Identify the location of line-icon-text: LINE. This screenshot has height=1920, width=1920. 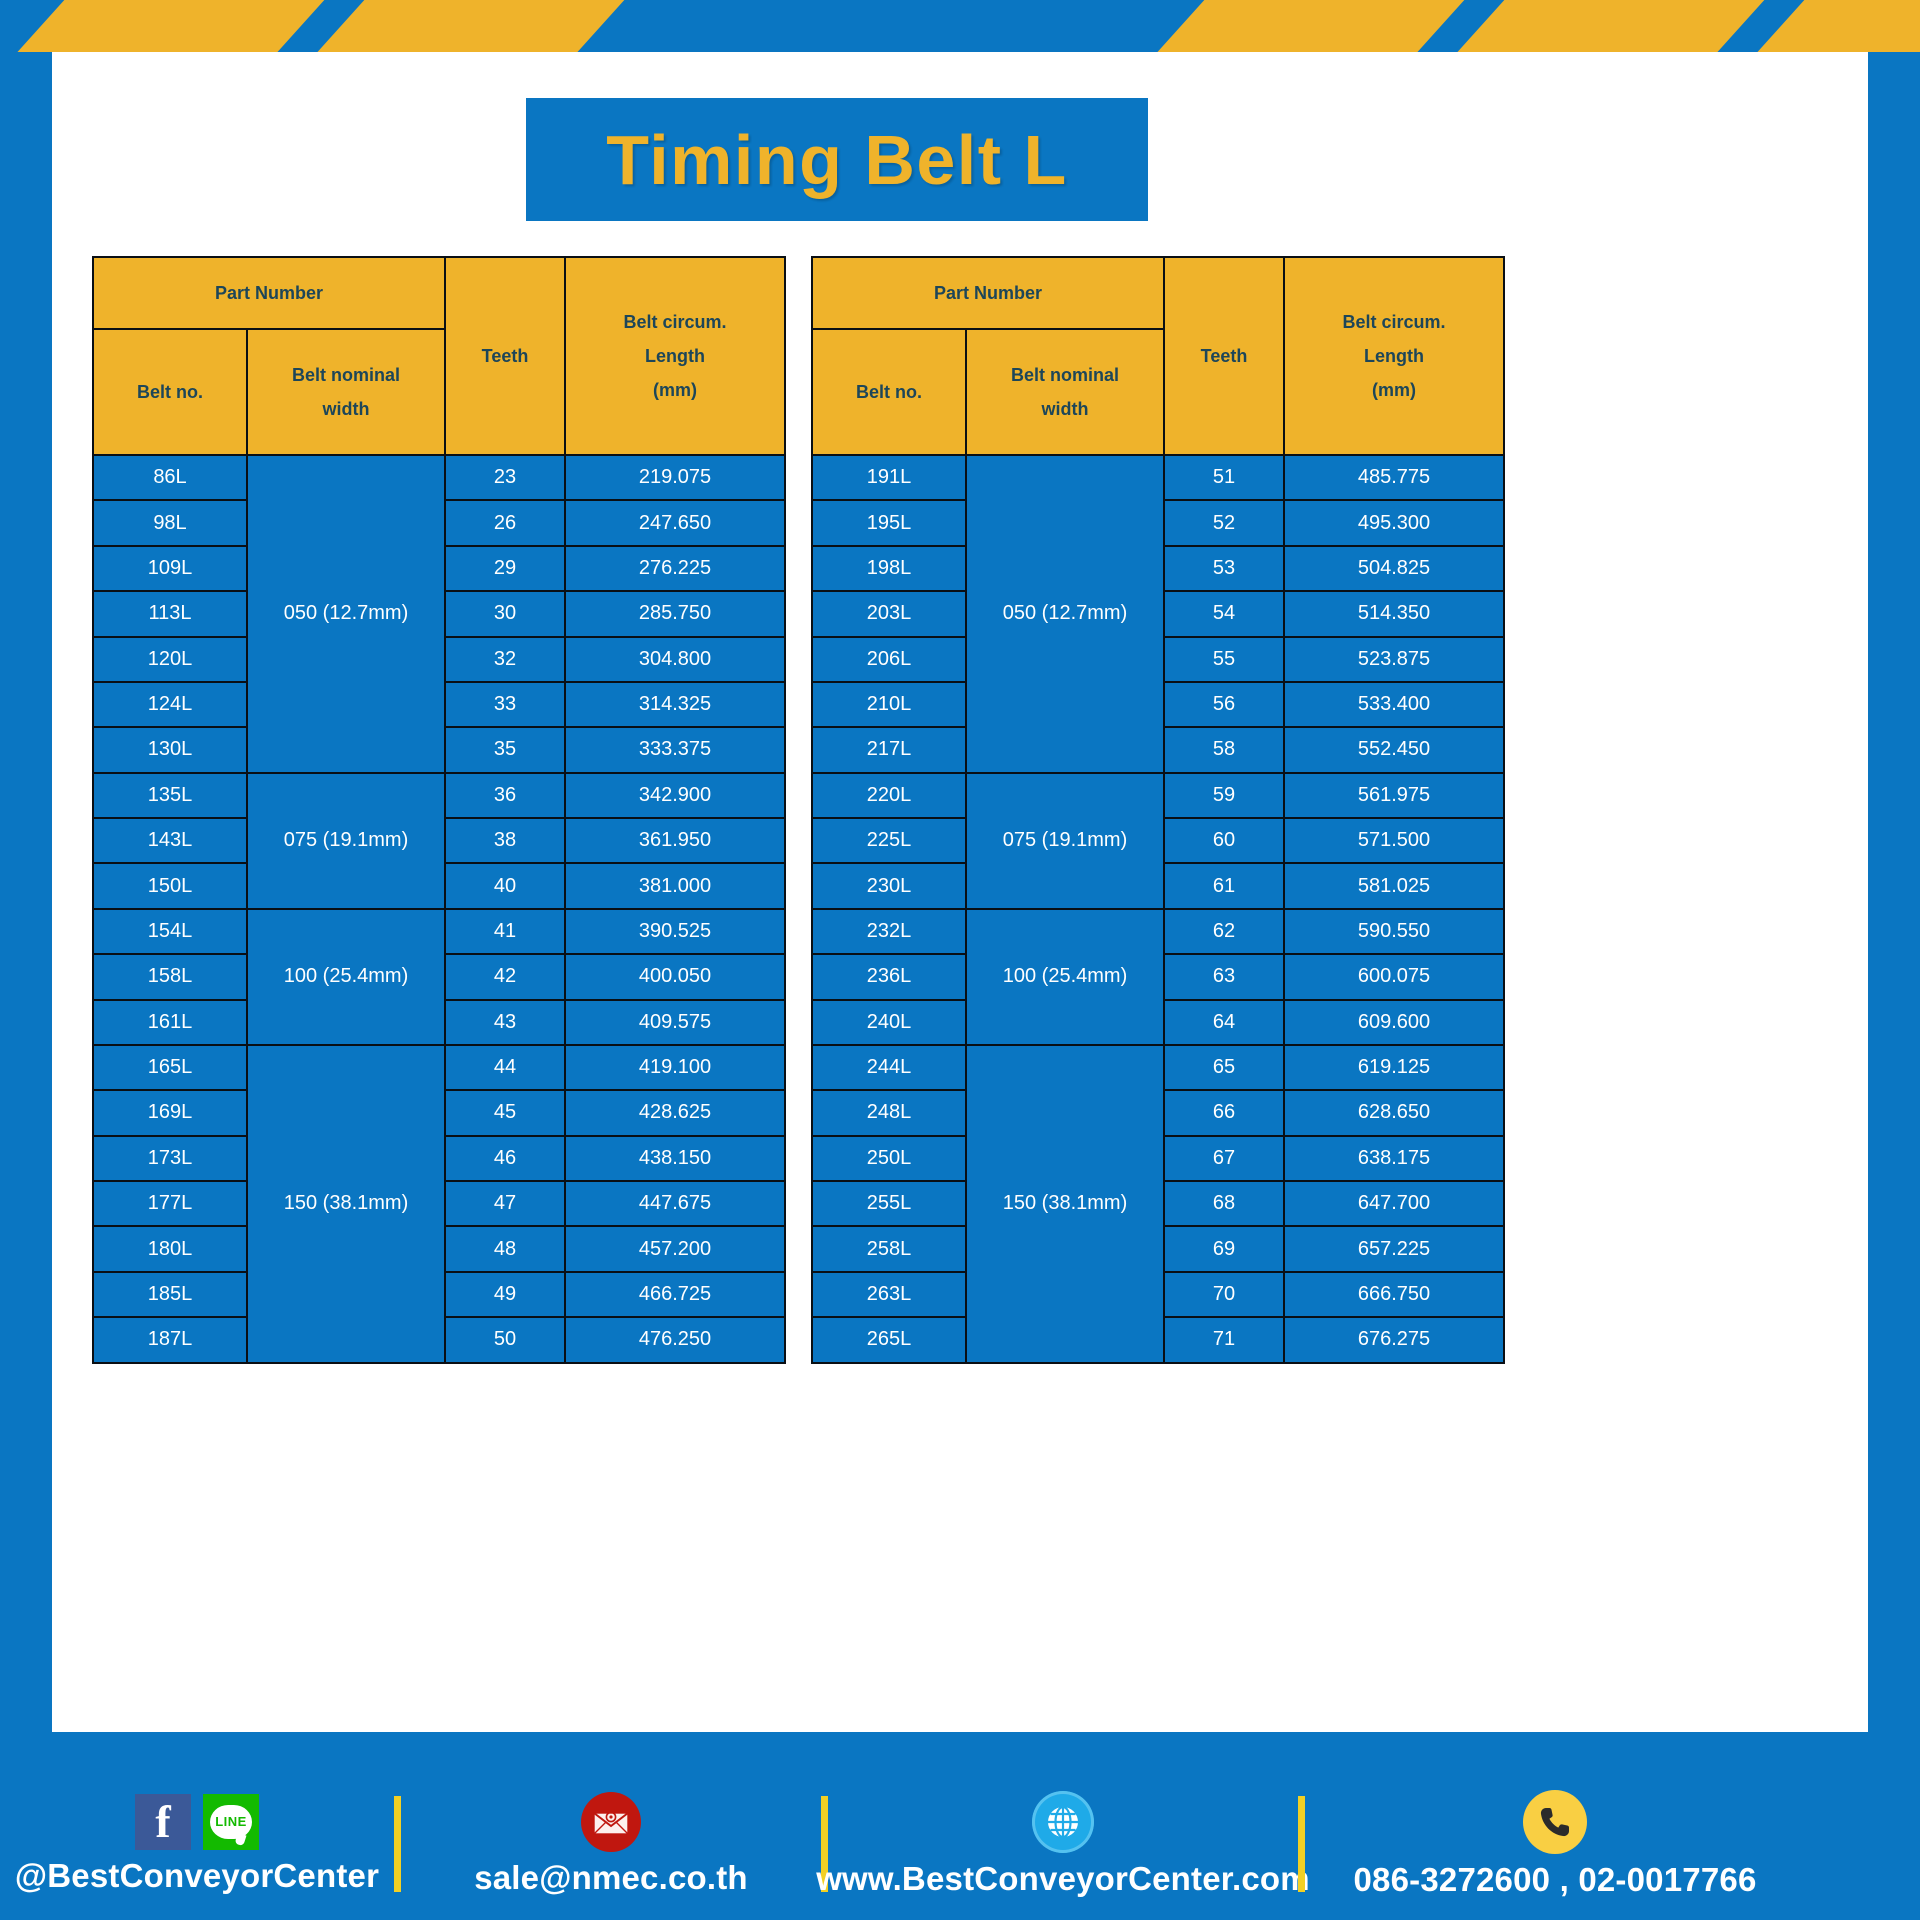
(231, 1821).